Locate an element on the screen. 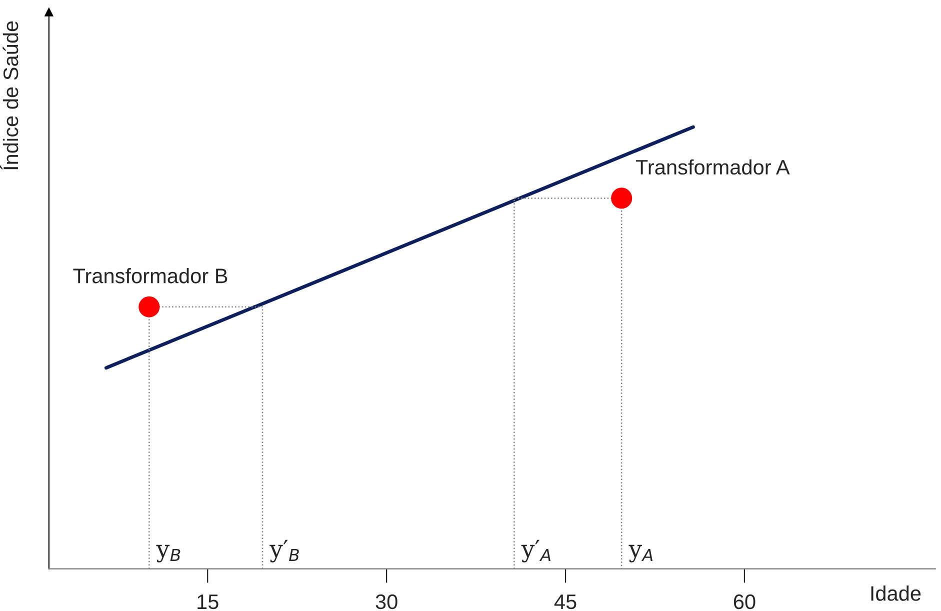 The width and height of the screenshot is (941, 611). x-axis-title: Idade is located at coordinates (896, 593).